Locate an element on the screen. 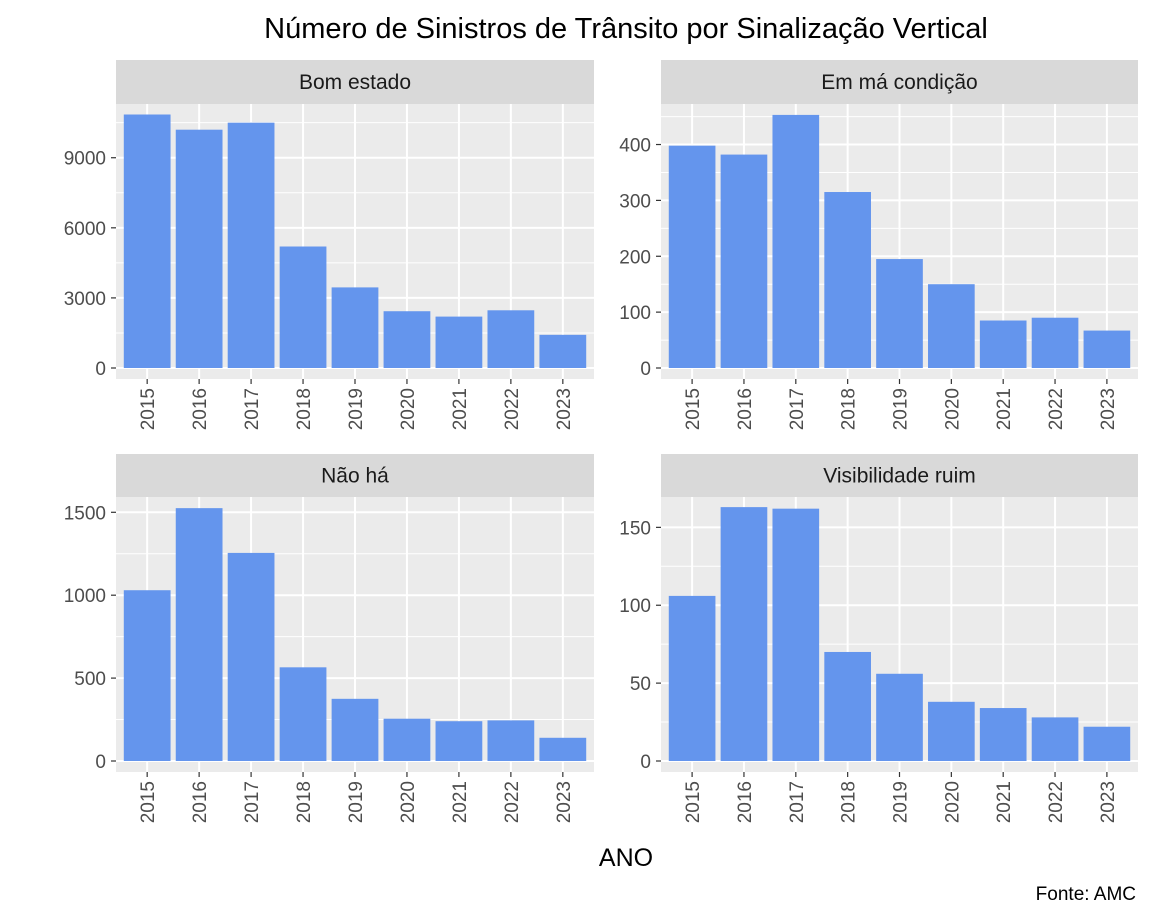 The image size is (1152, 921). bar-em-ma-condicao-2016 is located at coordinates (744, 261).